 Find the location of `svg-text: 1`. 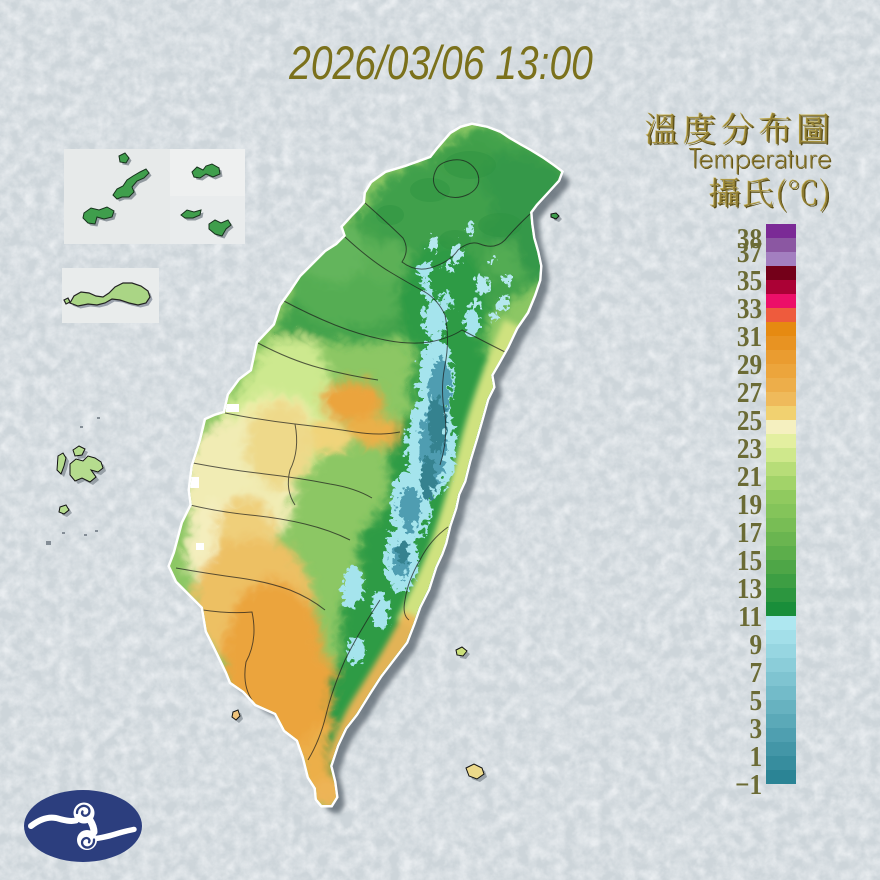

svg-text: 1 is located at coordinates (756, 756).